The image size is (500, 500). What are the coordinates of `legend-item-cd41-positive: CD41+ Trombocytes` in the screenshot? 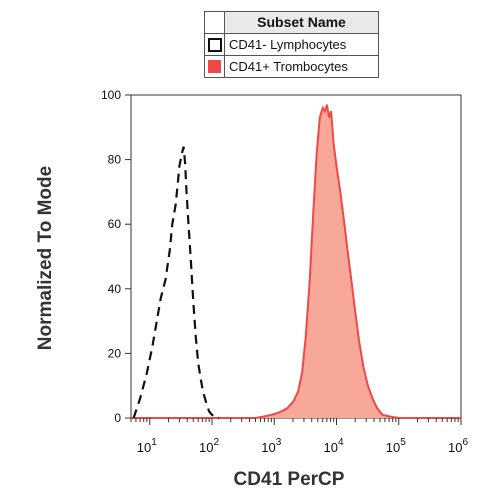 It's located at (291, 66).